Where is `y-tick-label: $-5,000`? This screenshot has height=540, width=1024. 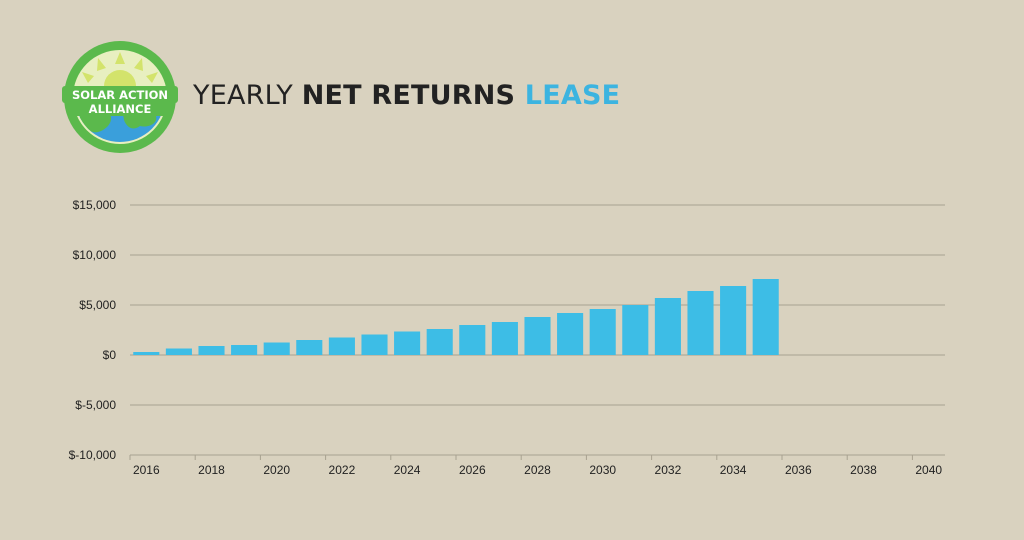 y-tick-label: $-5,000 is located at coordinates (95, 405).